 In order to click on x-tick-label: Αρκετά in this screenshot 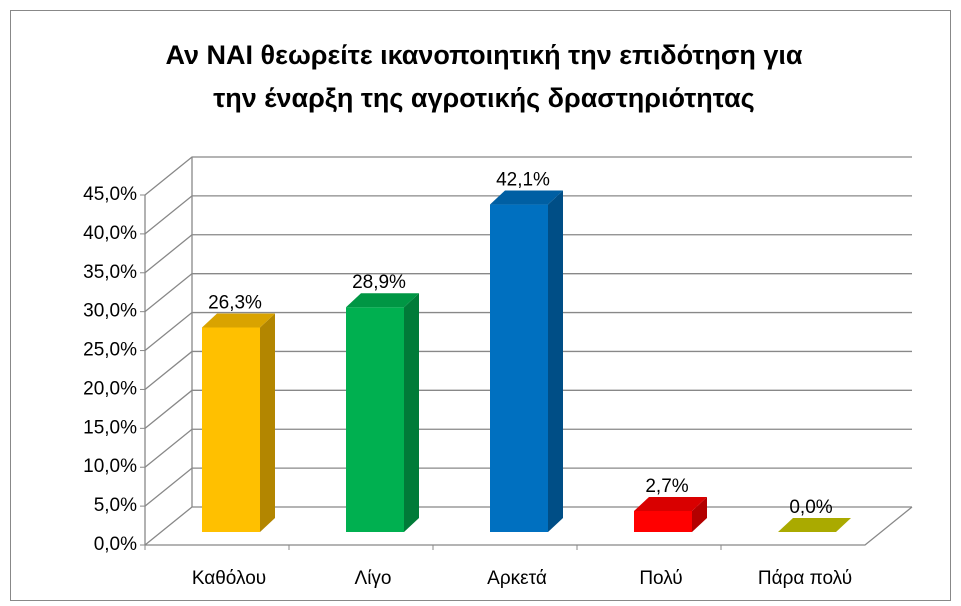, I will do `click(517, 578)`.